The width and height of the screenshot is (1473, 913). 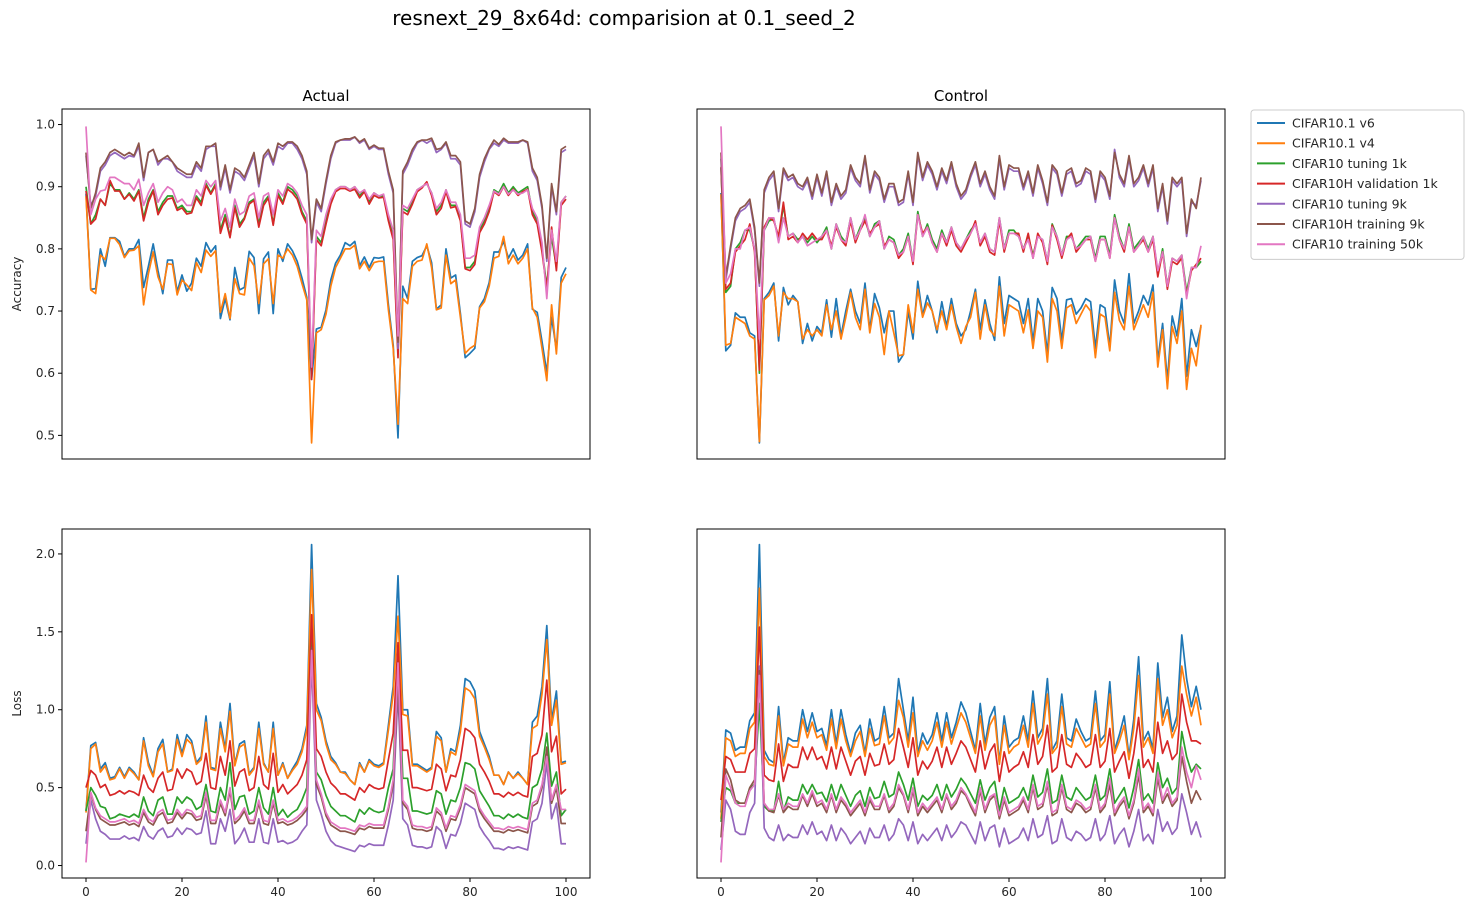 I want to click on legend-item-cifar10h-training-9k: CIFAR10H training 9k, so click(x=1341, y=224).